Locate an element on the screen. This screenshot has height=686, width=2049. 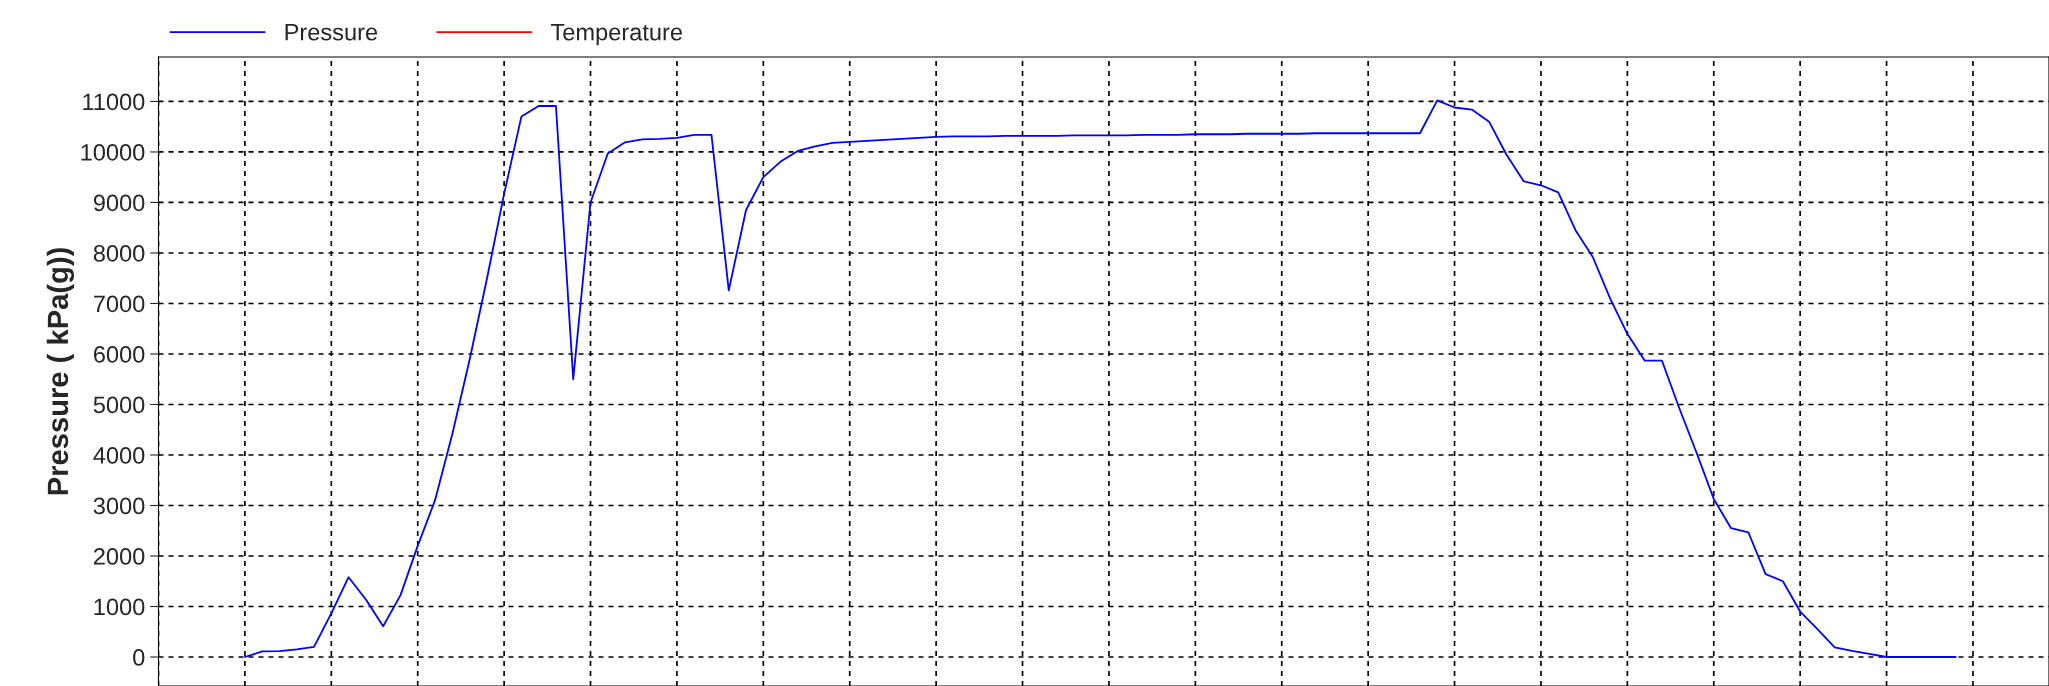
y-tick-label: 10000 is located at coordinates (113, 152).